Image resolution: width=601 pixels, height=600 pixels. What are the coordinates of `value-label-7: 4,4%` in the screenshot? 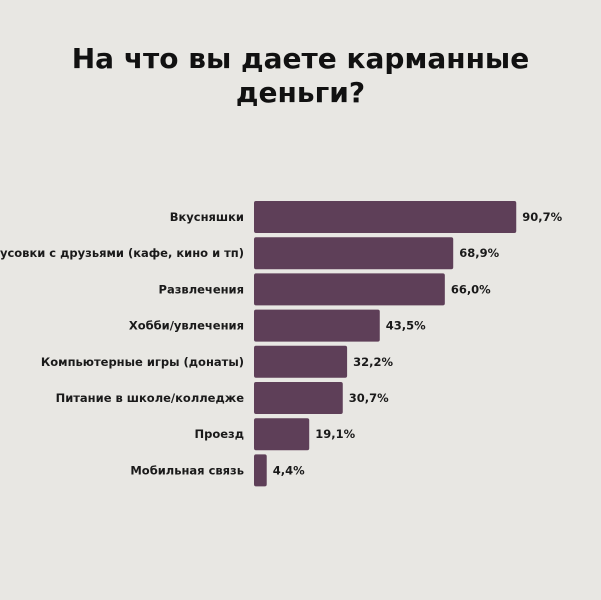 It's located at (289, 470).